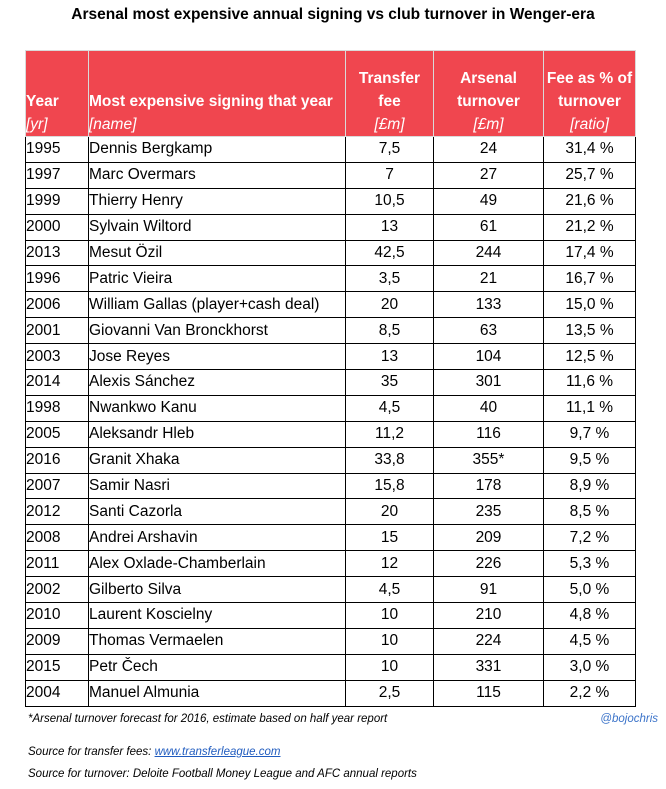 The image size is (666, 789). What do you see at coordinates (488, 227) in the screenshot?
I see `cell-turnover: 61` at bounding box center [488, 227].